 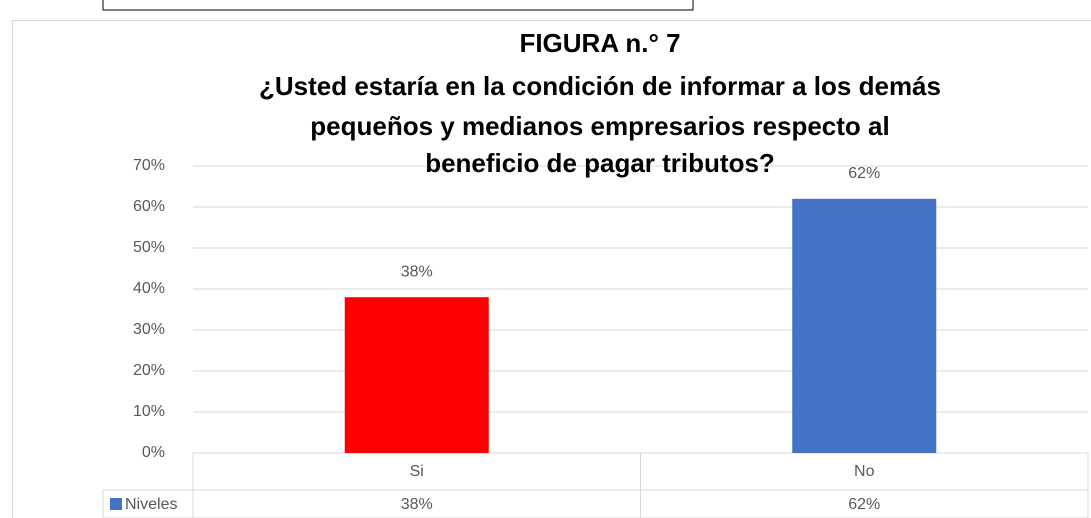 What do you see at coordinates (149, 206) in the screenshot?
I see `y-tick-label: 60%` at bounding box center [149, 206].